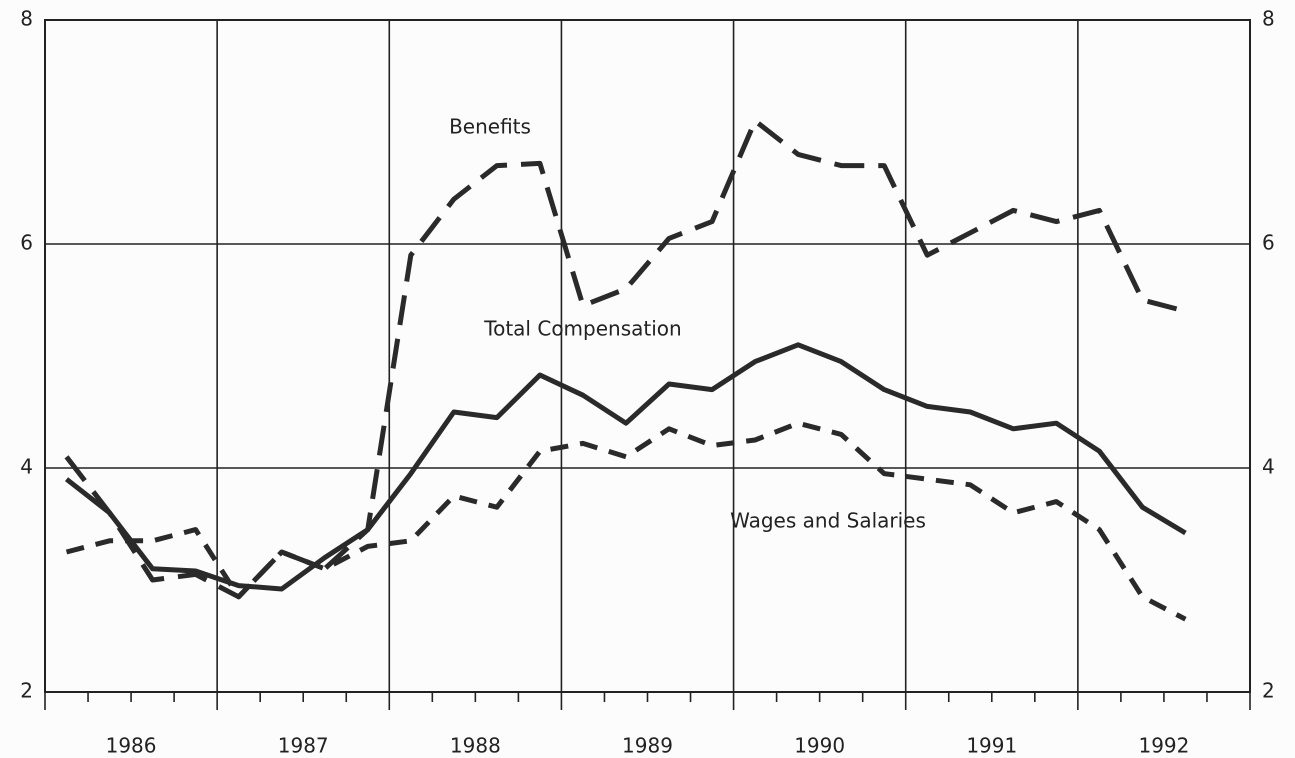  Describe the element at coordinates (1163, 746) in the screenshot. I see `x-tick-label: 1992` at that location.